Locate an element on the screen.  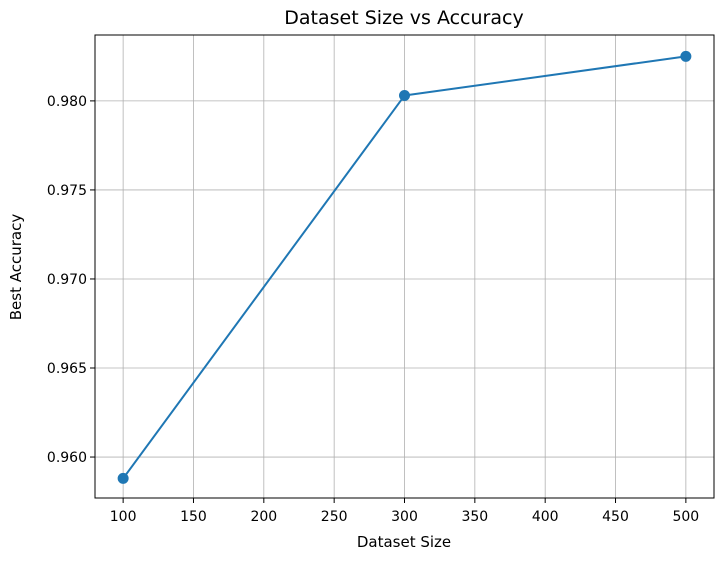
y-tick-label: 0.960 is located at coordinates (67, 458).